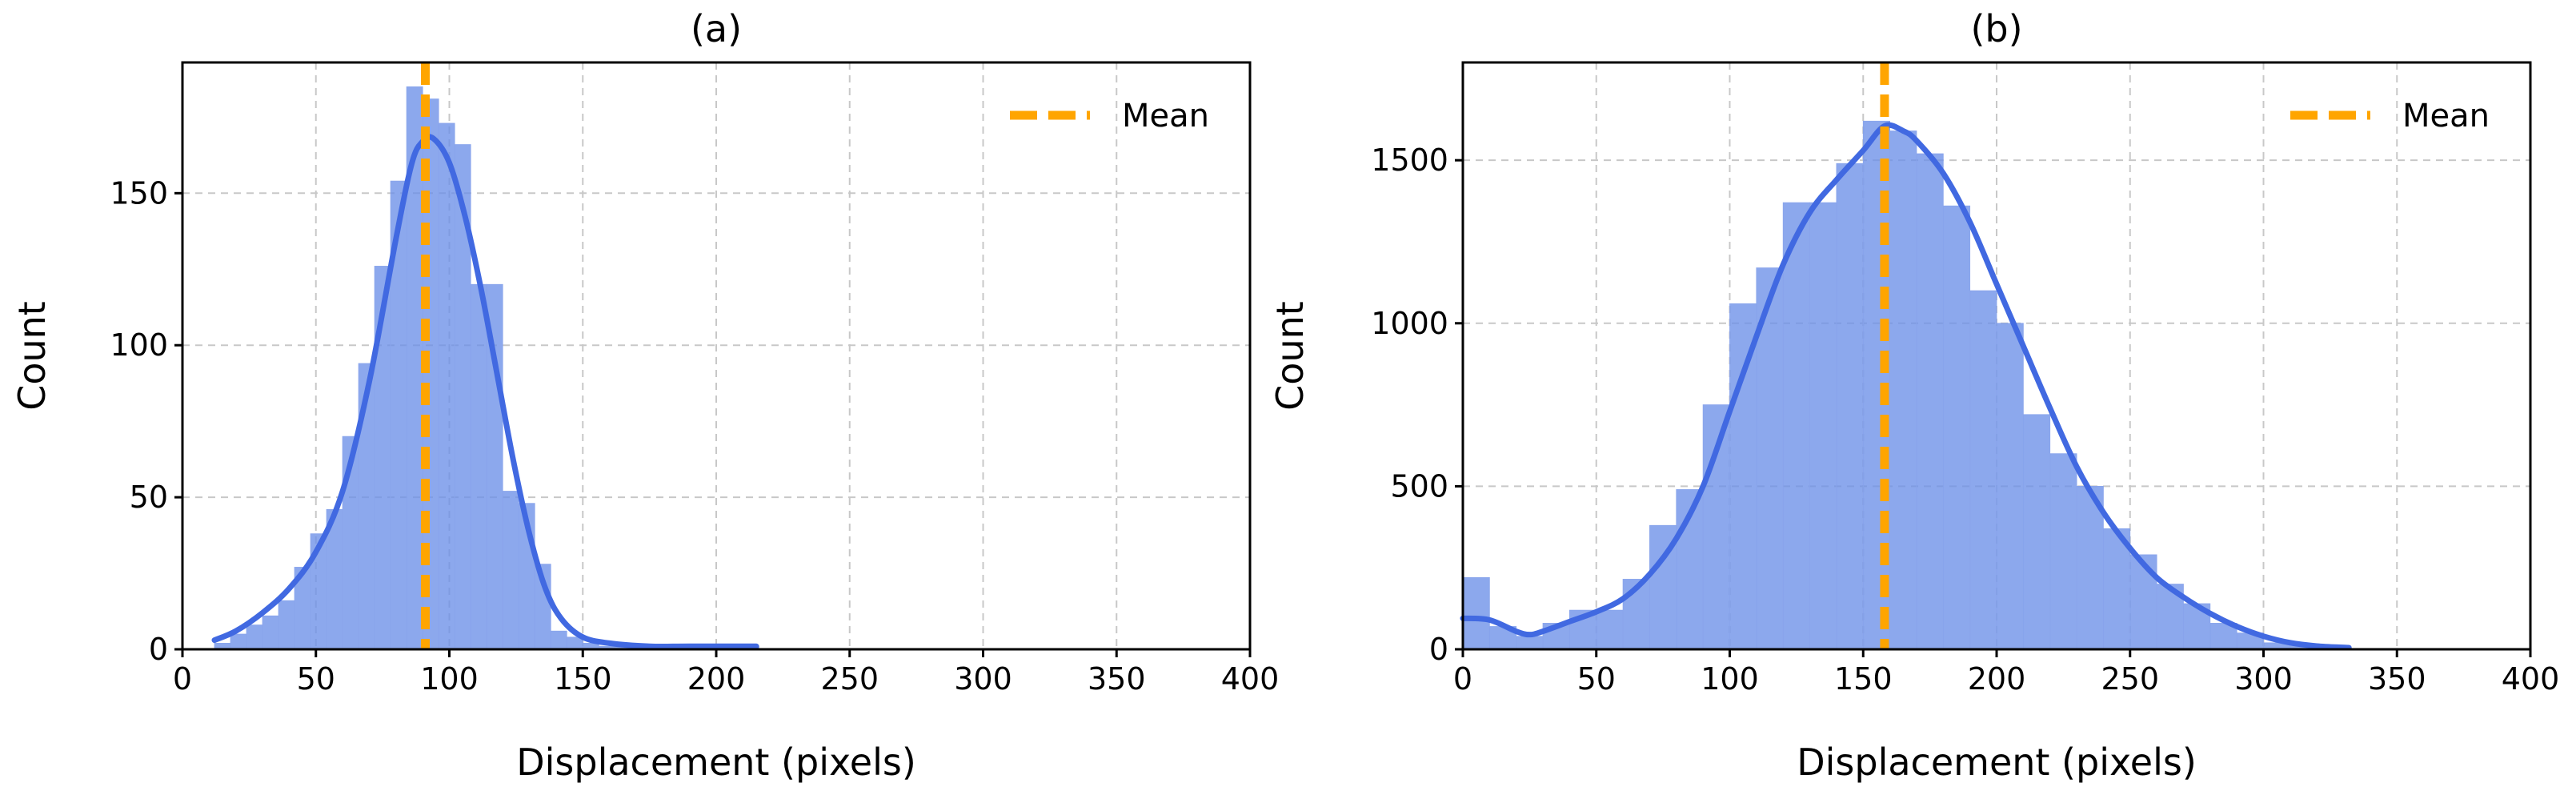 This screenshot has height=795, width=2576. I want to click on kde-curve-group, so click(485, 391).